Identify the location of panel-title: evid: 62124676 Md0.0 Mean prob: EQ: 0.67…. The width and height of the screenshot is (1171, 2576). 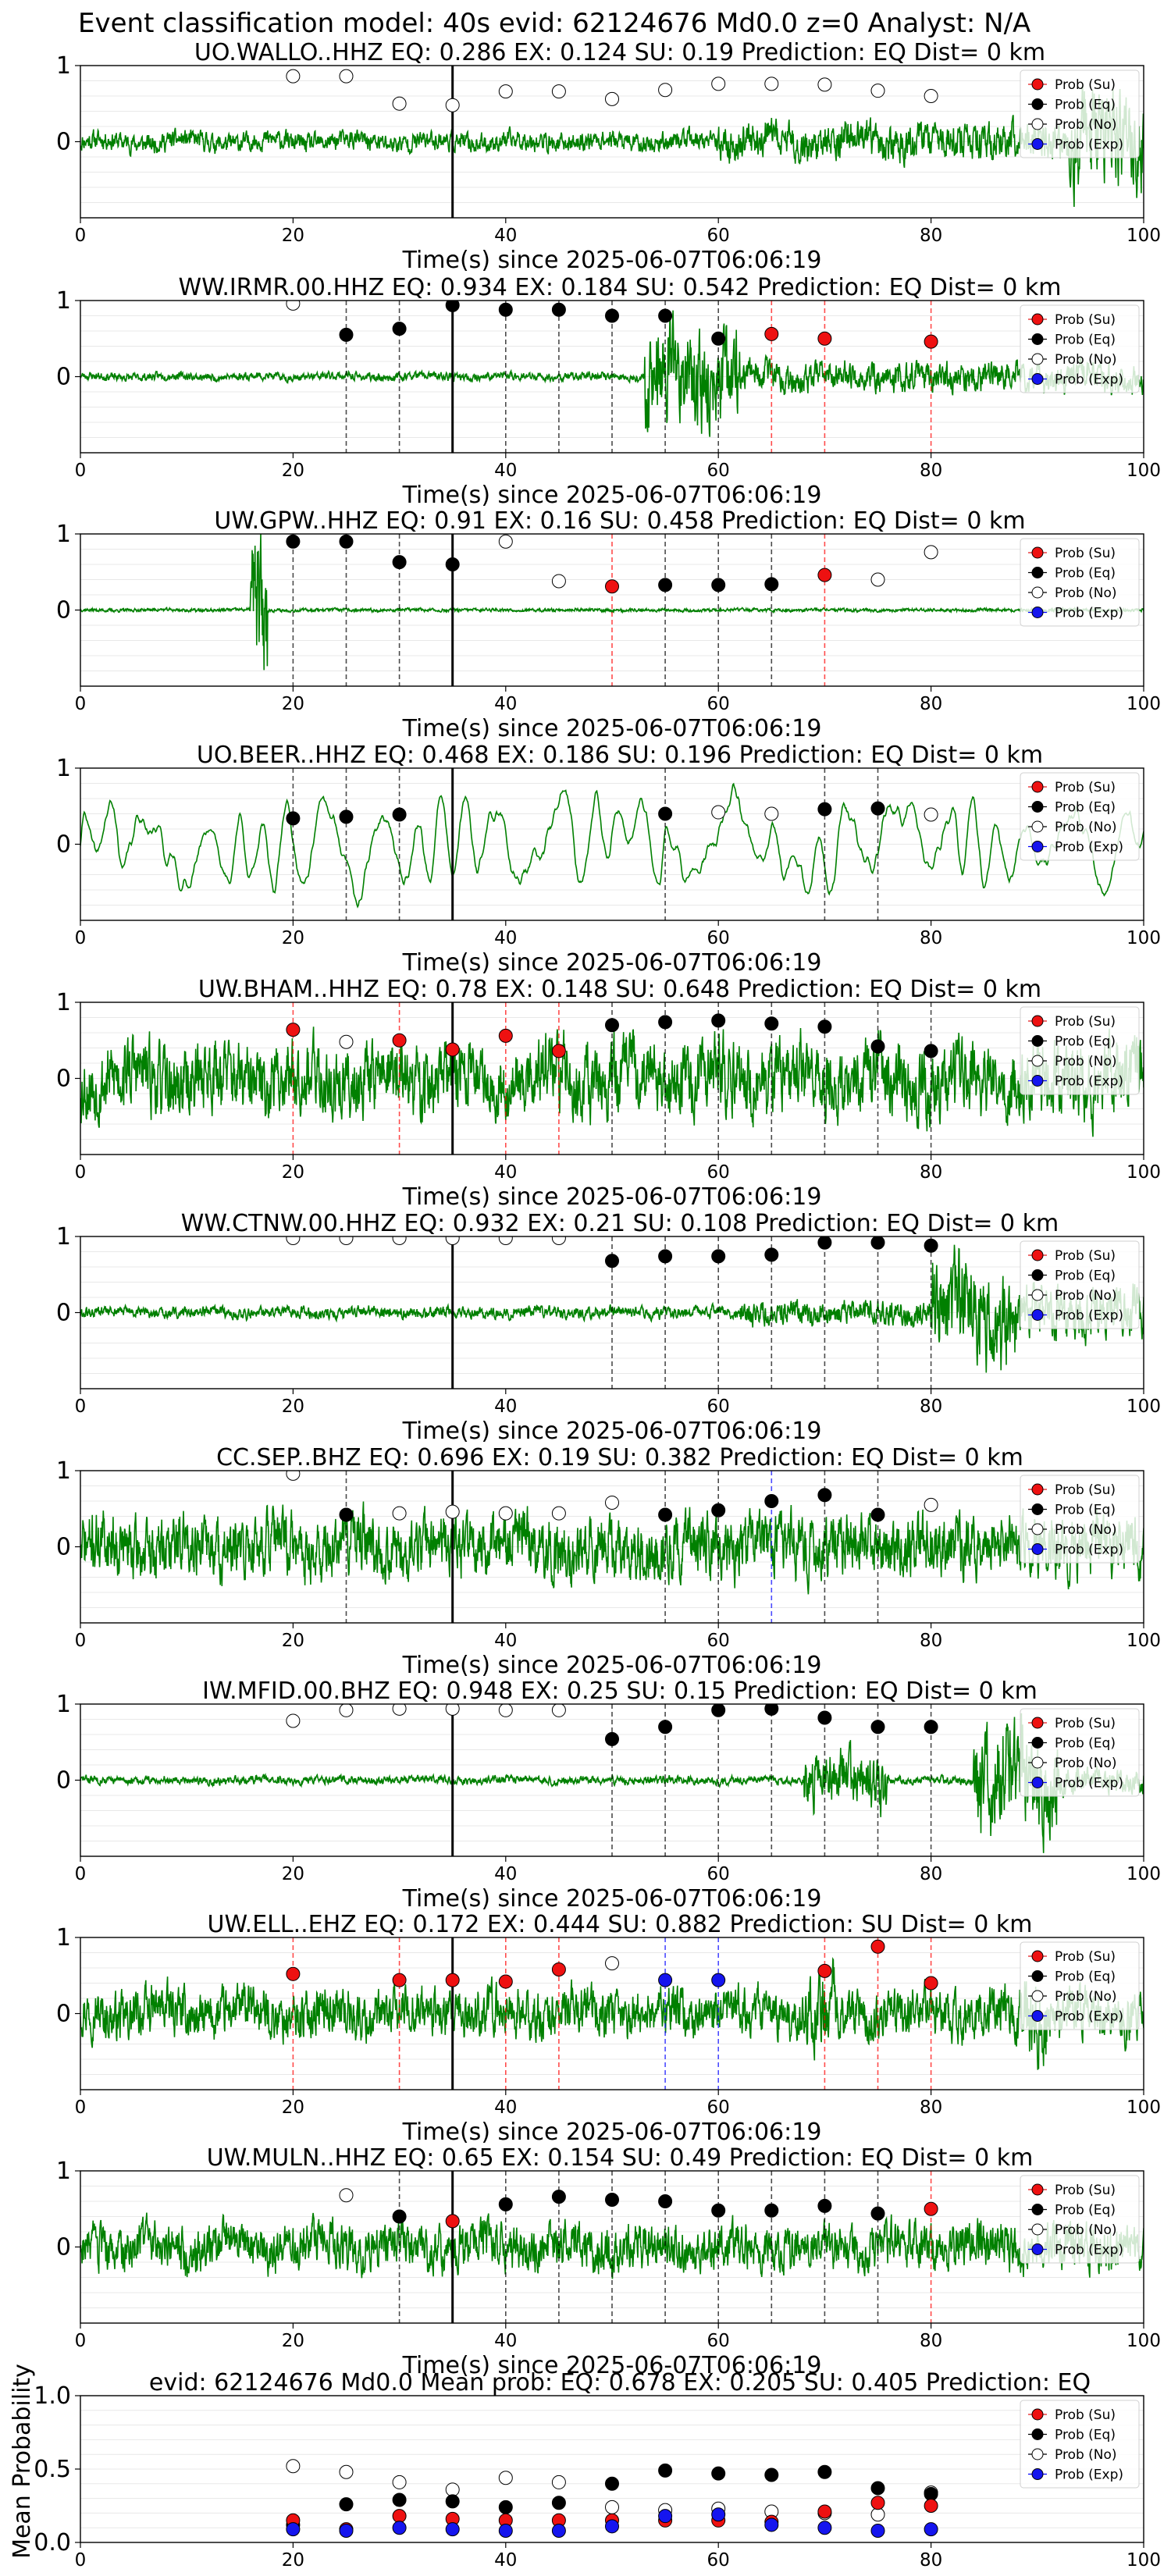
(620, 2382).